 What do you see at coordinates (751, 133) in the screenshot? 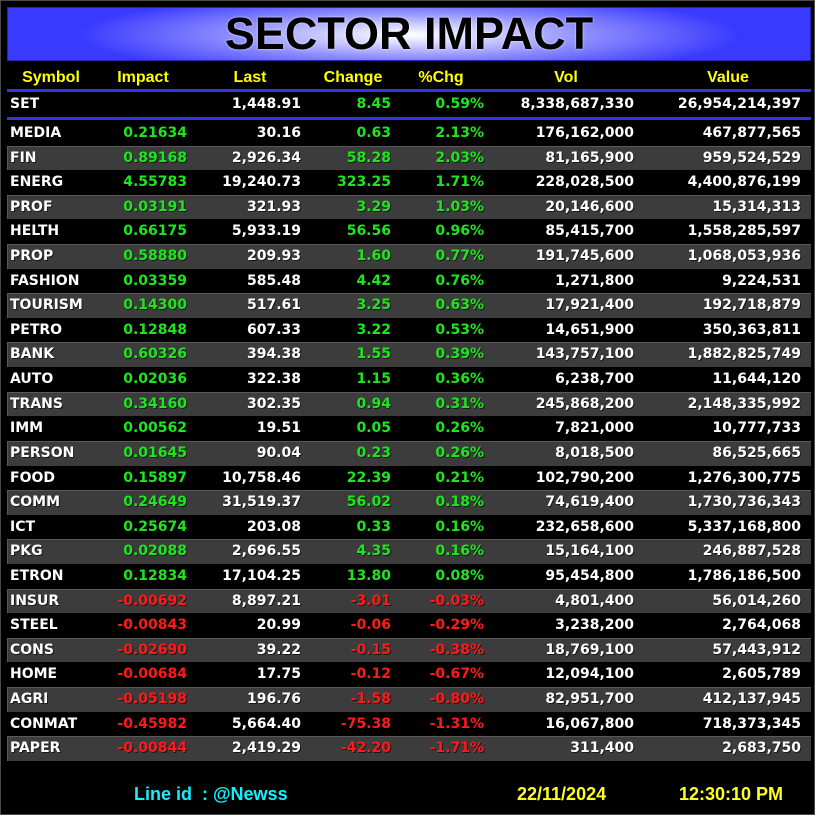
I see `value-cell: 467,877,565` at bounding box center [751, 133].